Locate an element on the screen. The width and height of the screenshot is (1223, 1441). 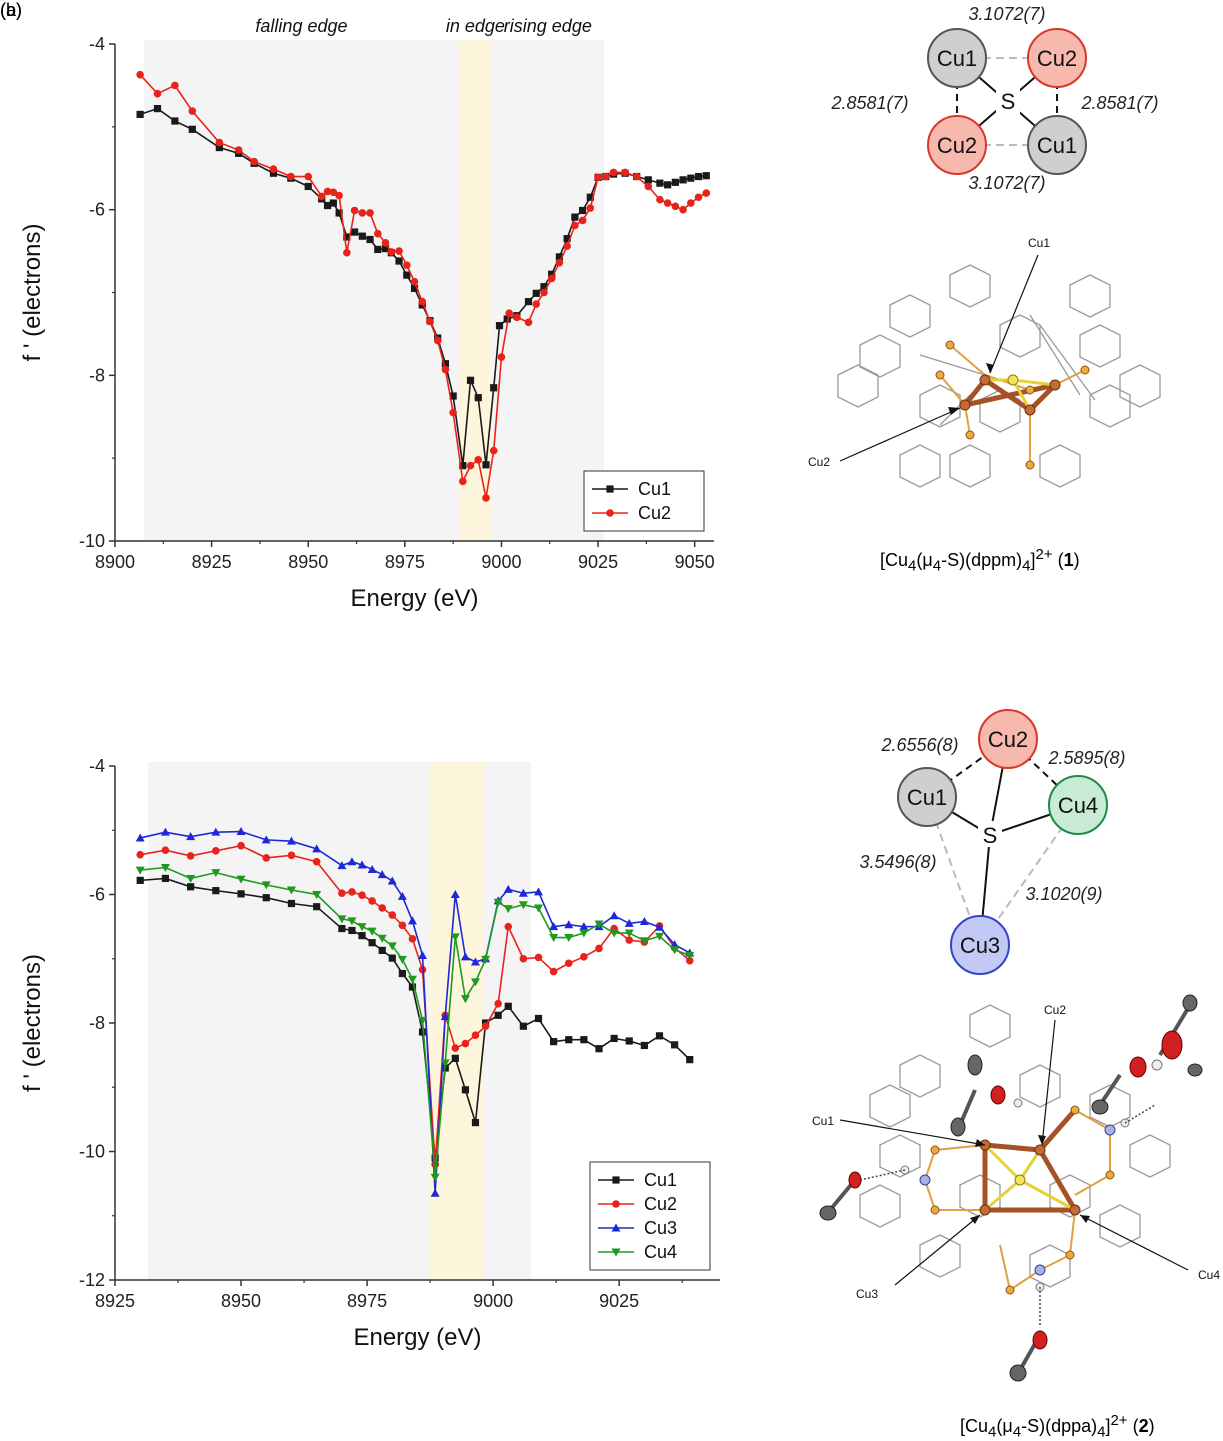
chartb-legend-label-cu1: Cu1 is located at coordinates (660, 1180).